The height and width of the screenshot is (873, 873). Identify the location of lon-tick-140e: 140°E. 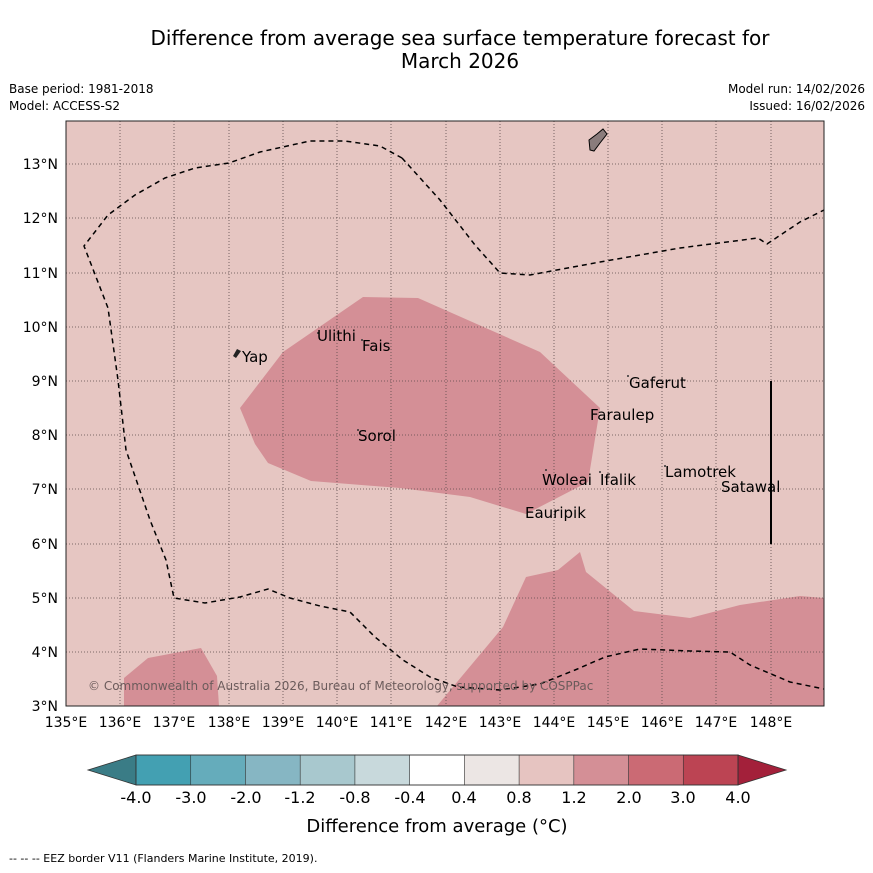
(337, 723).